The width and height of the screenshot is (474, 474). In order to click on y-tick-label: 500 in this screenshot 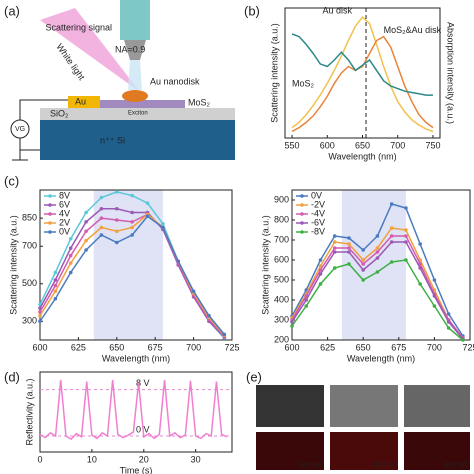, I will do `click(281, 279)`.